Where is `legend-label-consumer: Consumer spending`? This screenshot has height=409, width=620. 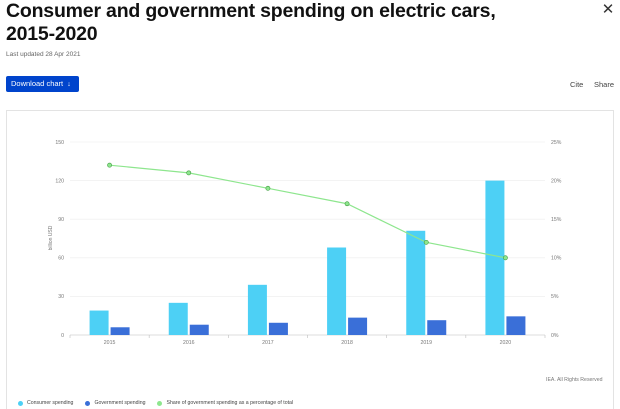
legend-label-consumer: Consumer spending is located at coordinates (50, 403).